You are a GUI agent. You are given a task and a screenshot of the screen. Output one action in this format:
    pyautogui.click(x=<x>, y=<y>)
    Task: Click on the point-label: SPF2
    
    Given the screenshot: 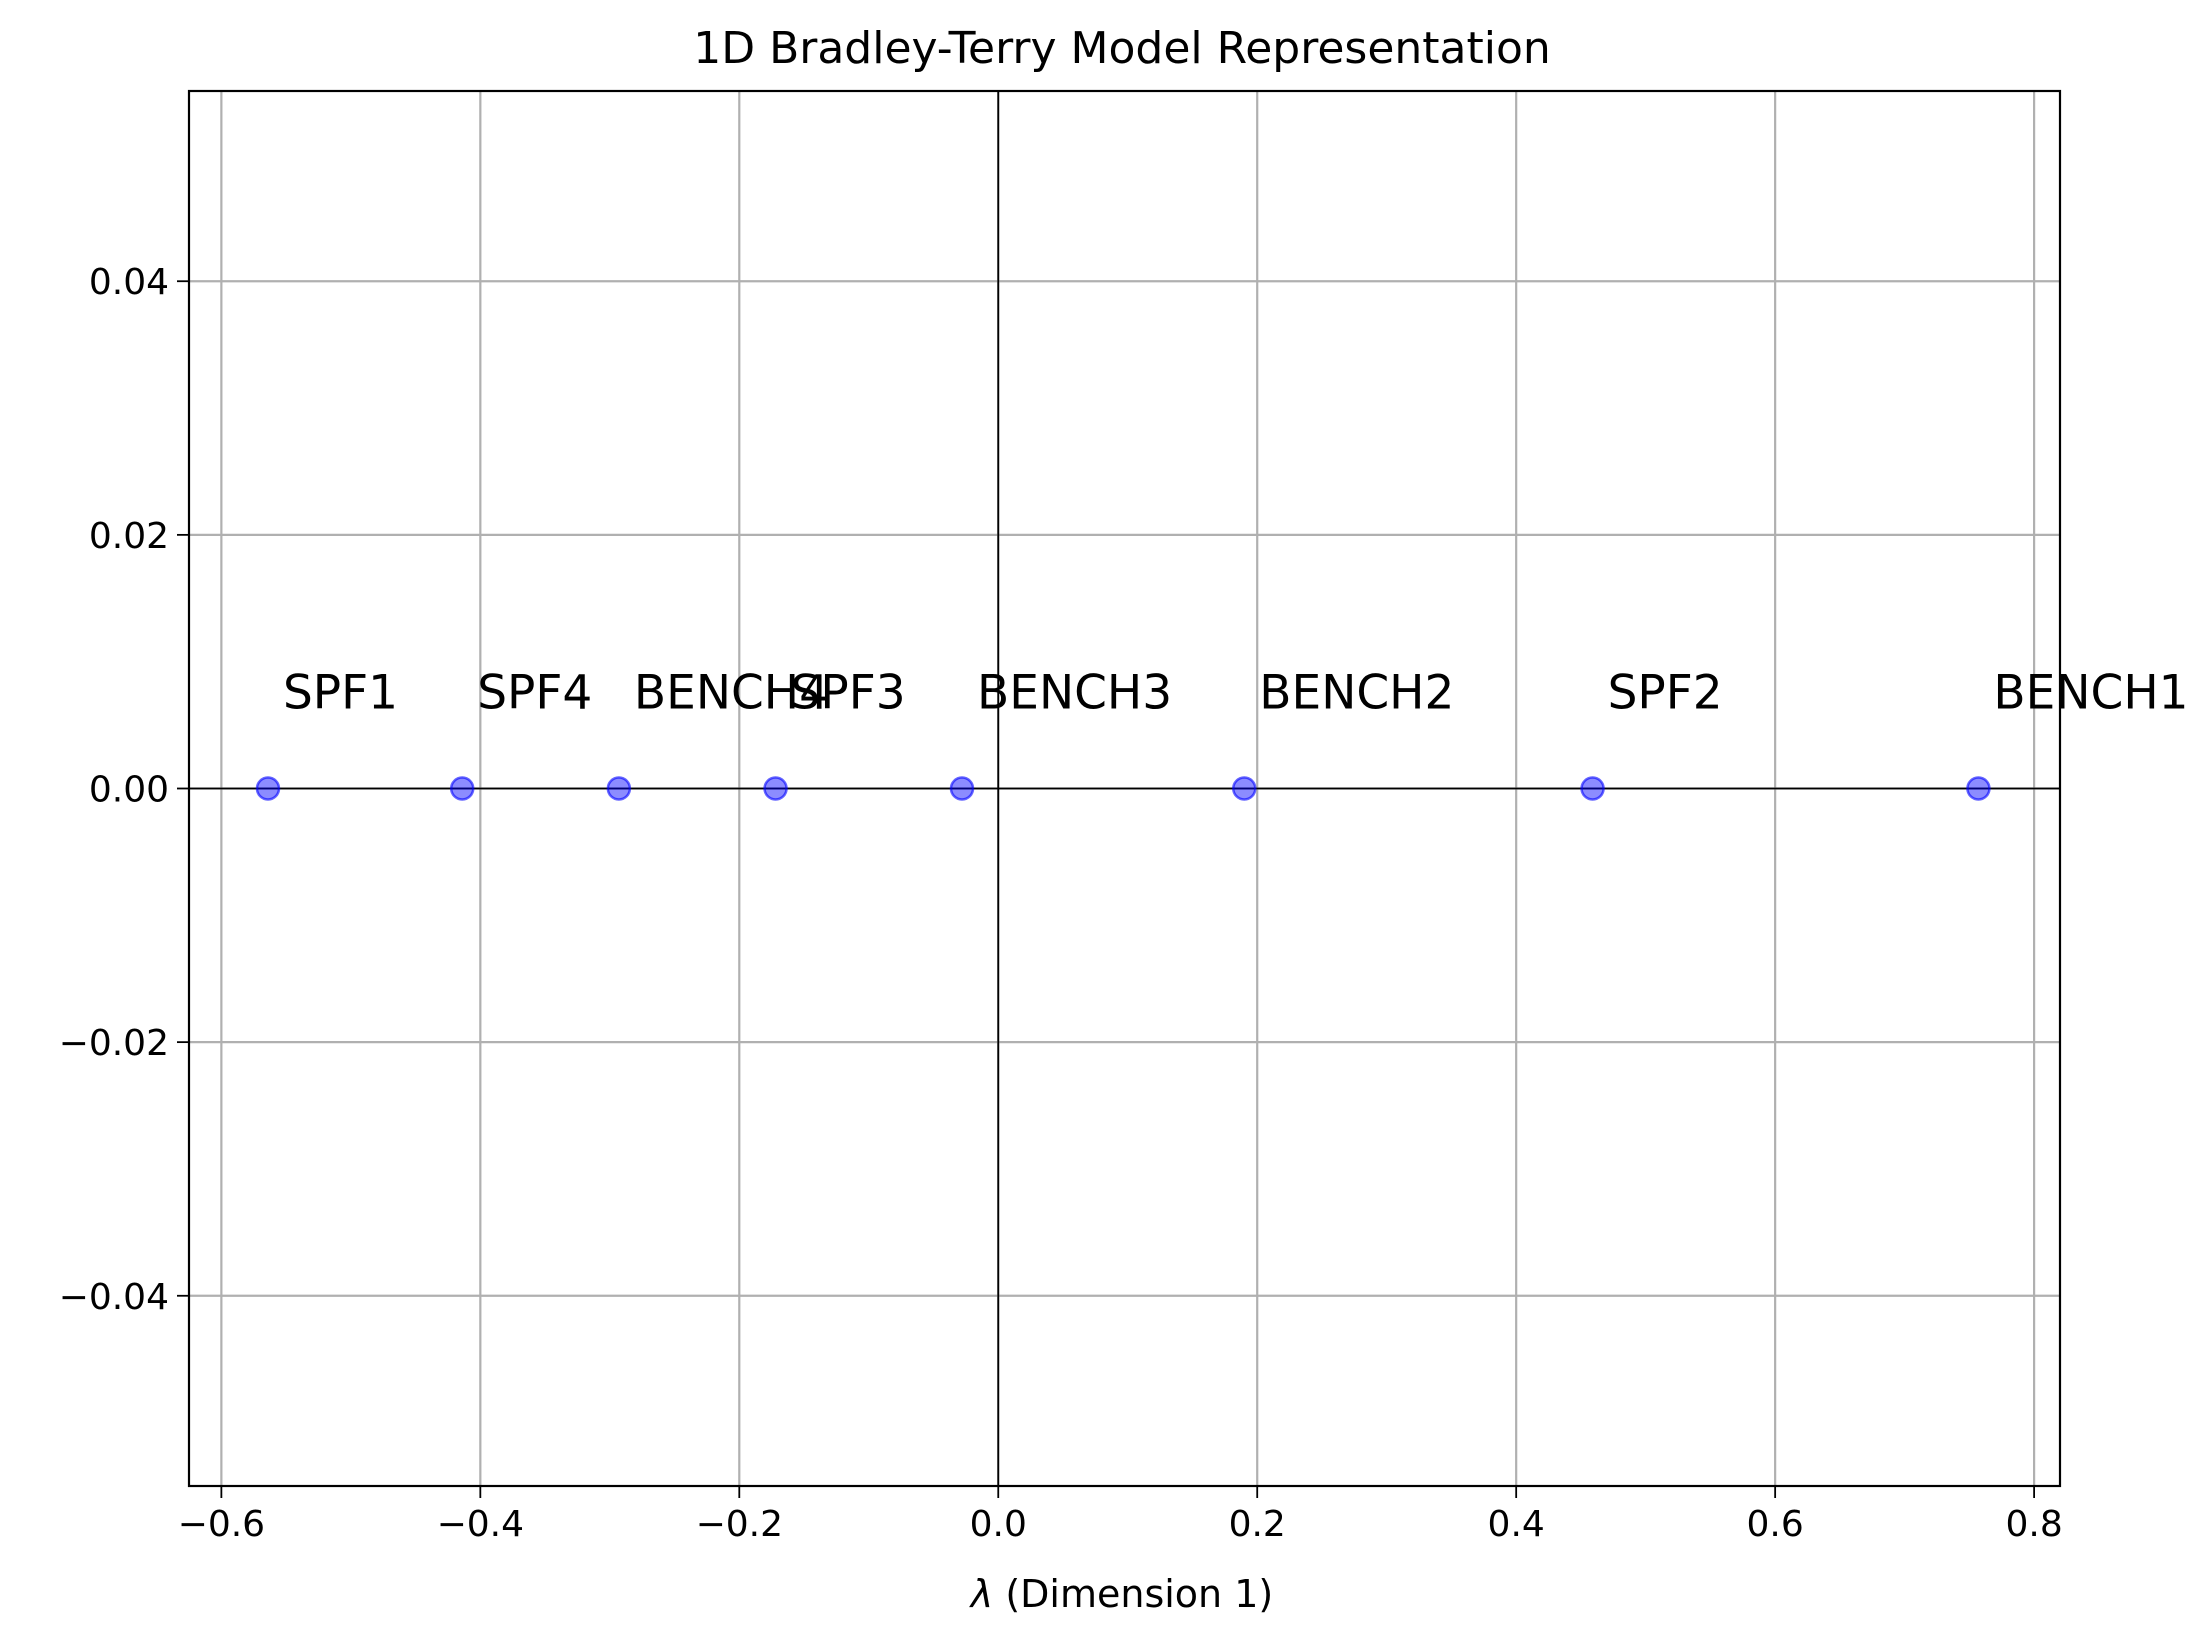 What is the action you would take?
    pyautogui.click(x=1665, y=692)
    